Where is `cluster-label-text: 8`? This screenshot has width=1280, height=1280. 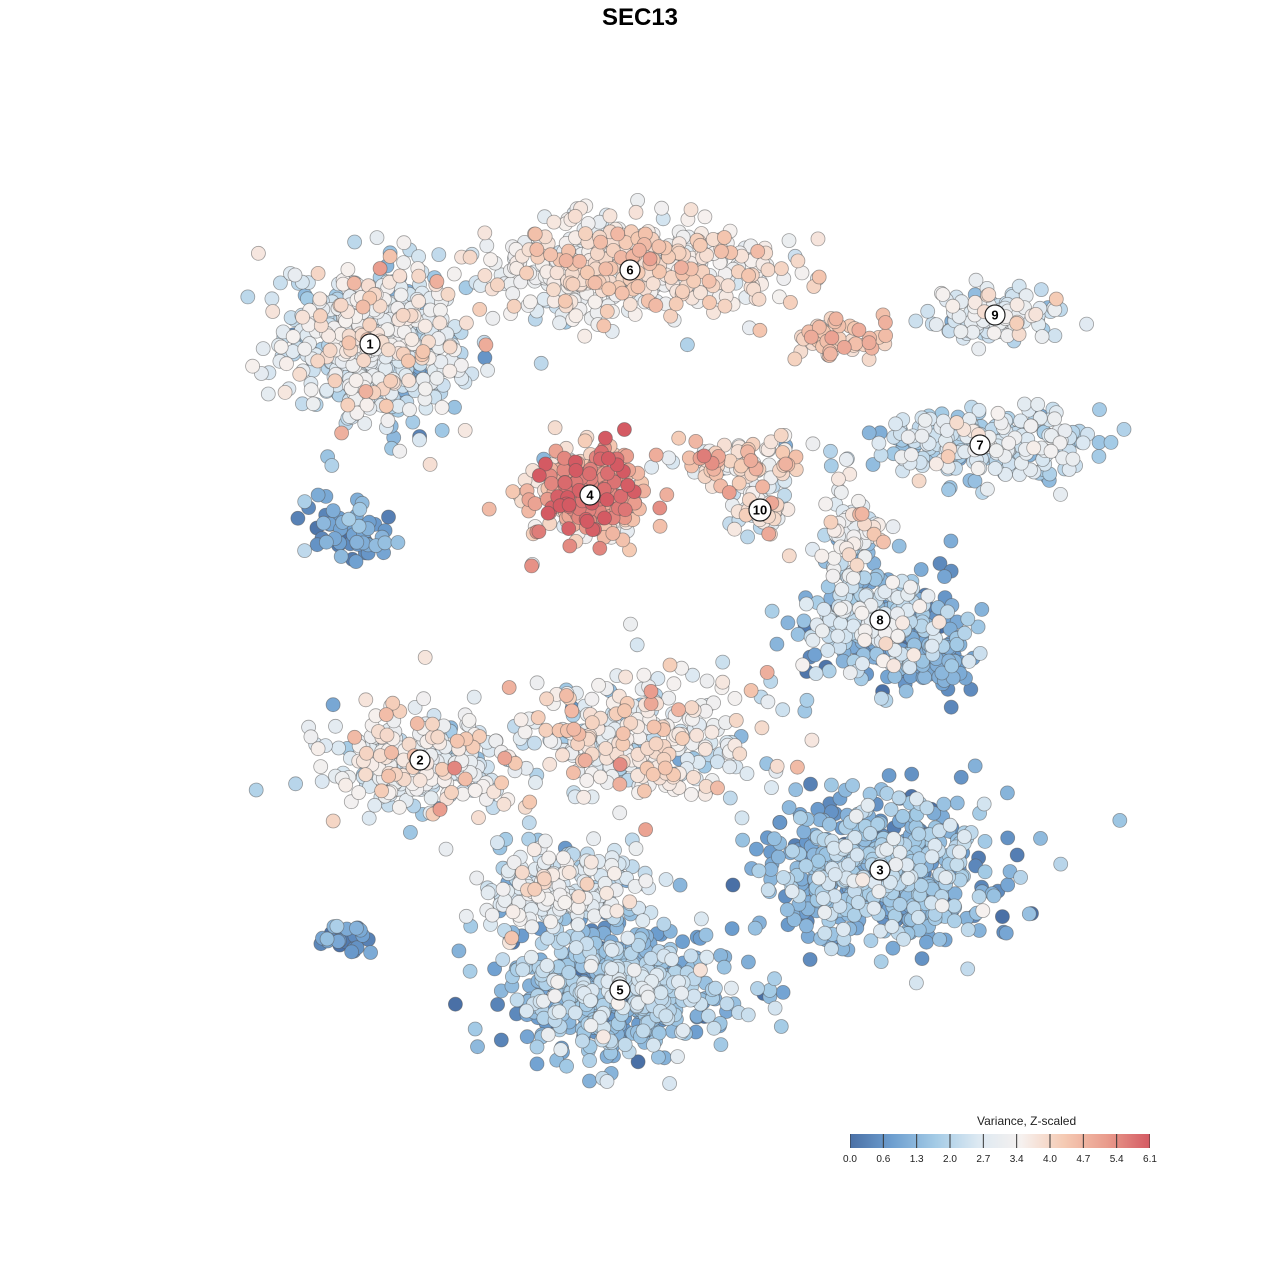 cluster-label-text: 8 is located at coordinates (879, 620).